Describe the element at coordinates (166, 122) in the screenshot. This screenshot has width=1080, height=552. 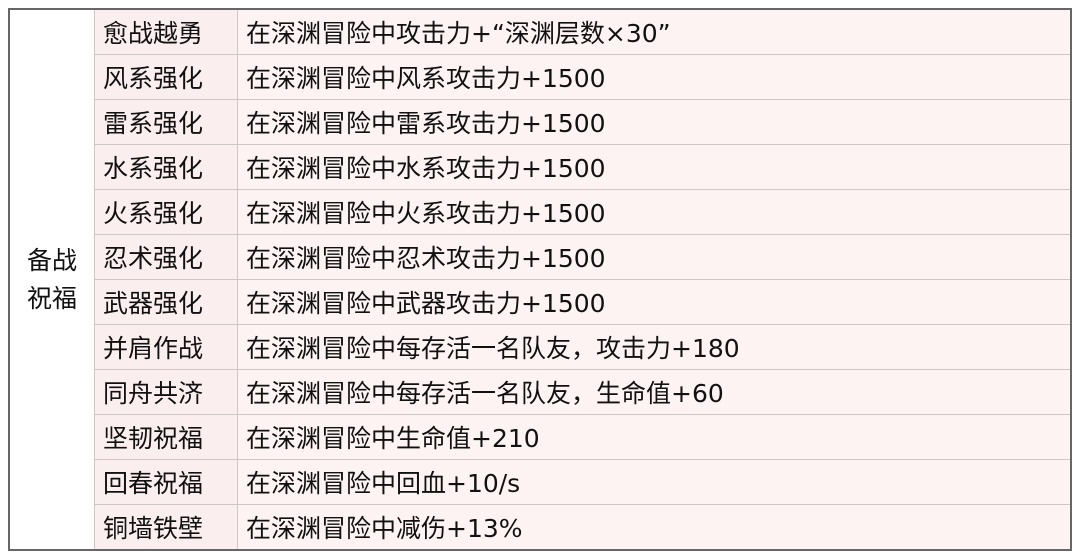
I see `blessing-name: 雷系强化` at that location.